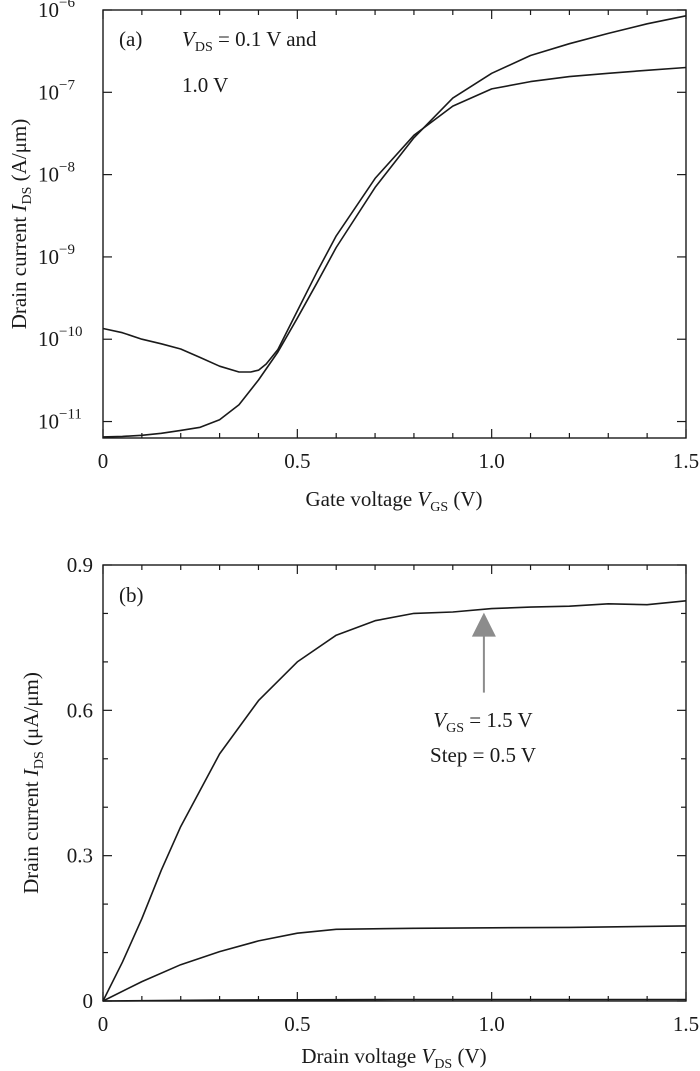  Describe the element at coordinates (60, 420) in the screenshot. I see `y-tick-label-a: 10⁻¹¹` at that location.